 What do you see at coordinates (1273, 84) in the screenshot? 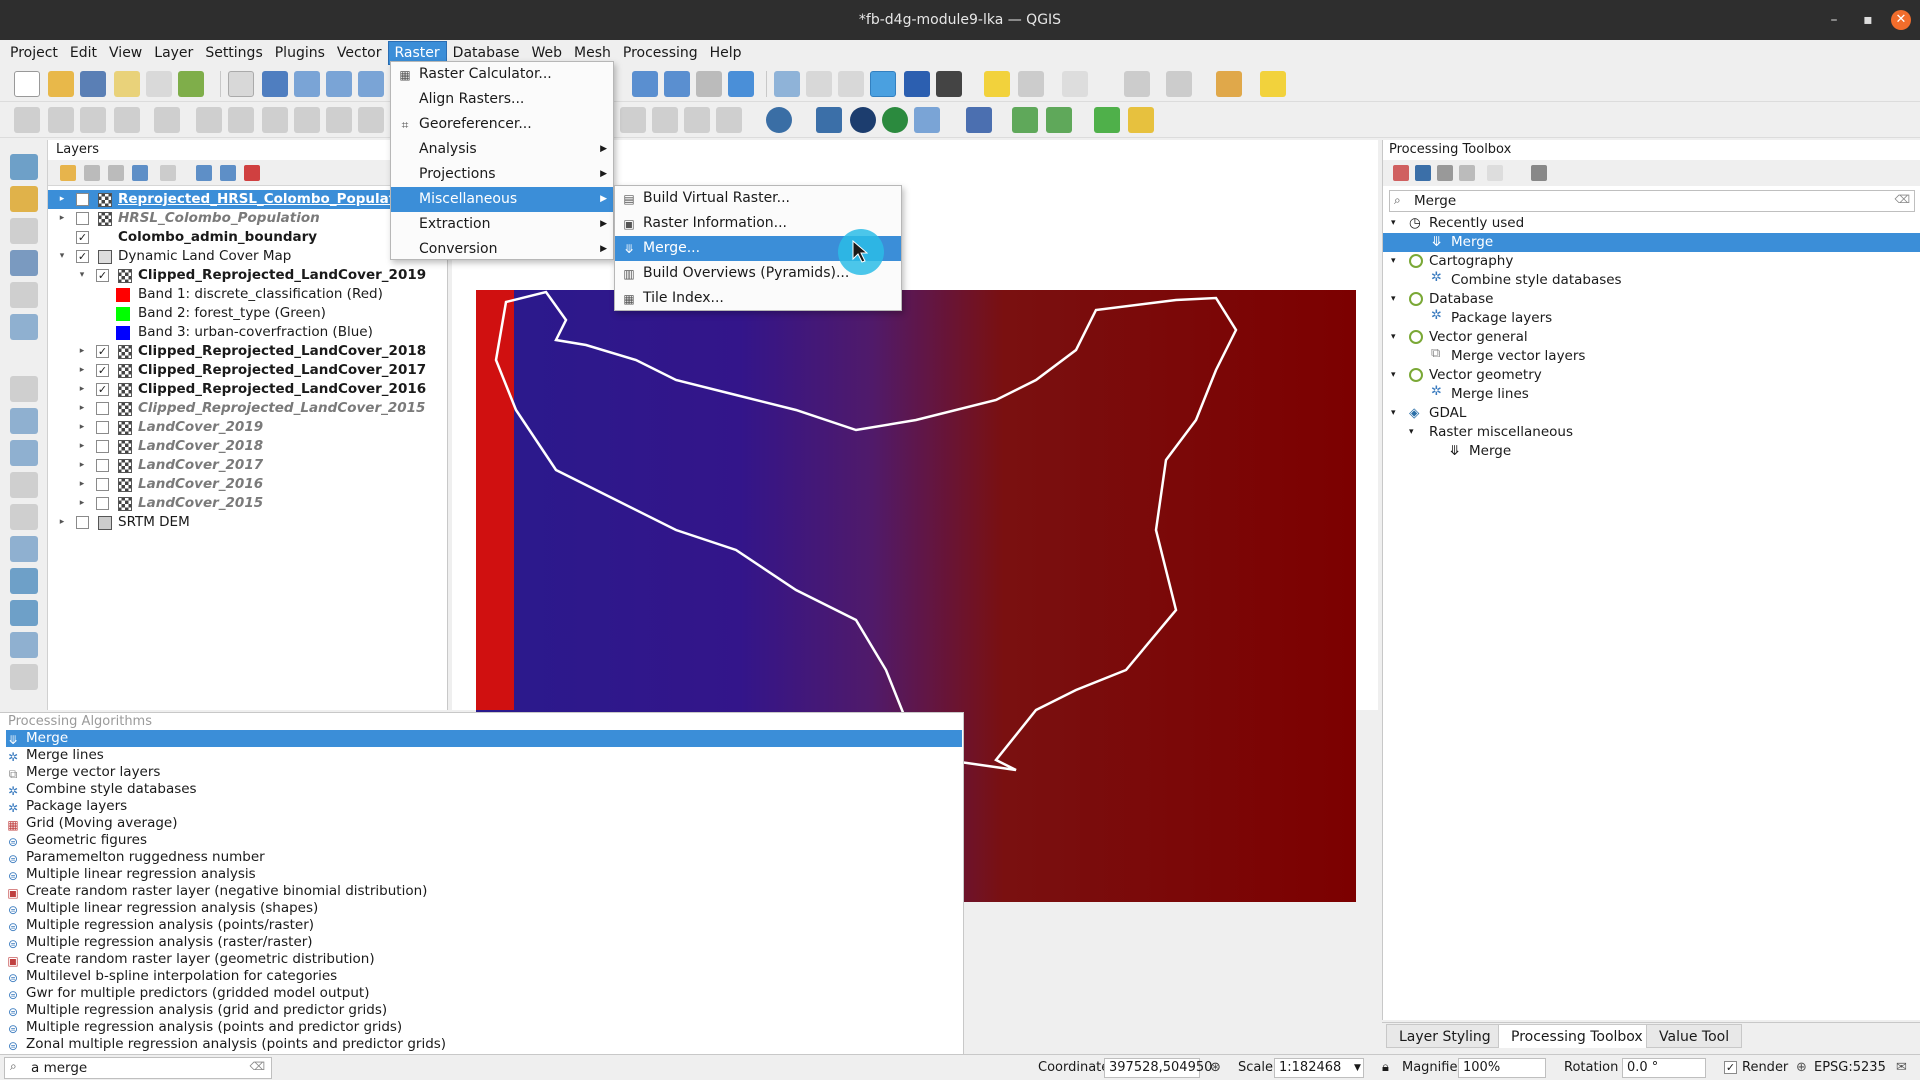
I see `select-all-icon` at bounding box center [1273, 84].